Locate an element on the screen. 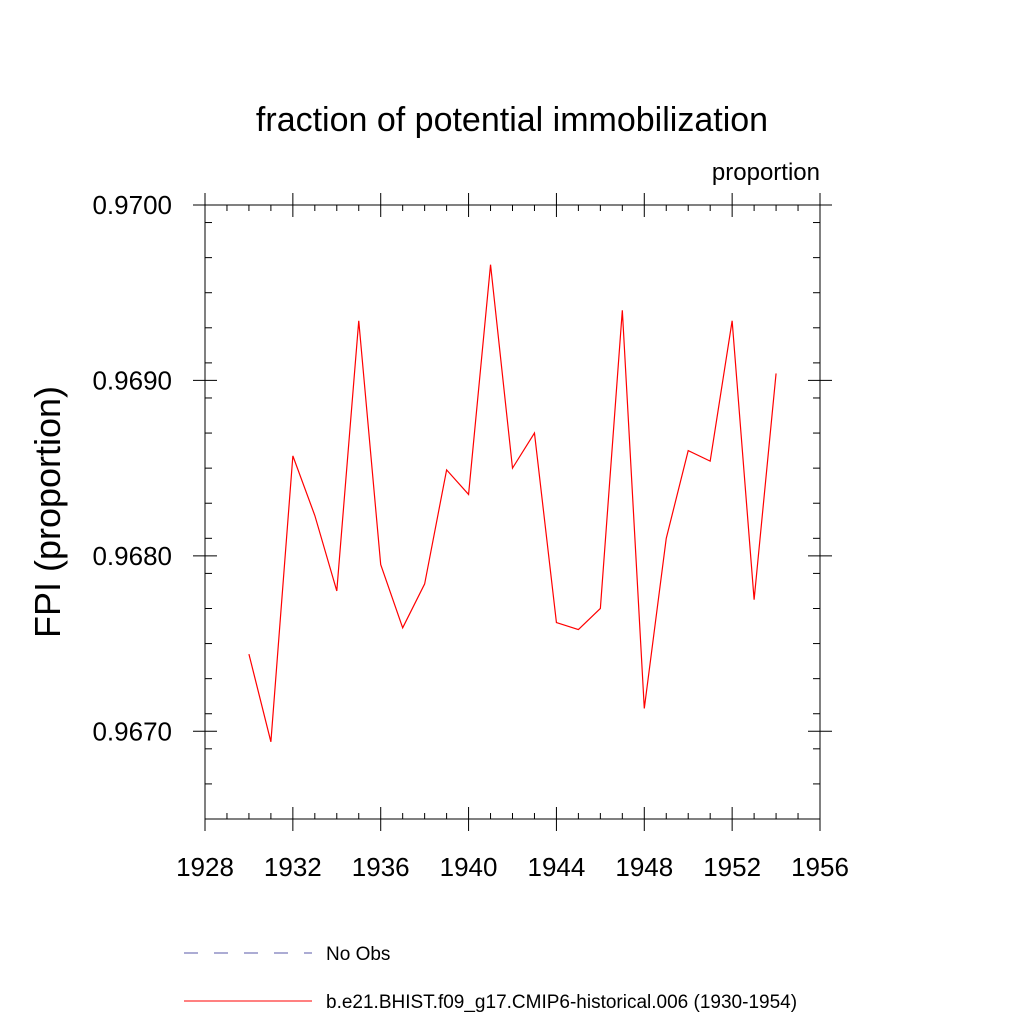 The height and width of the screenshot is (1024, 1024). y-axis-label: FPI (proportion) is located at coordinates (47, 512).